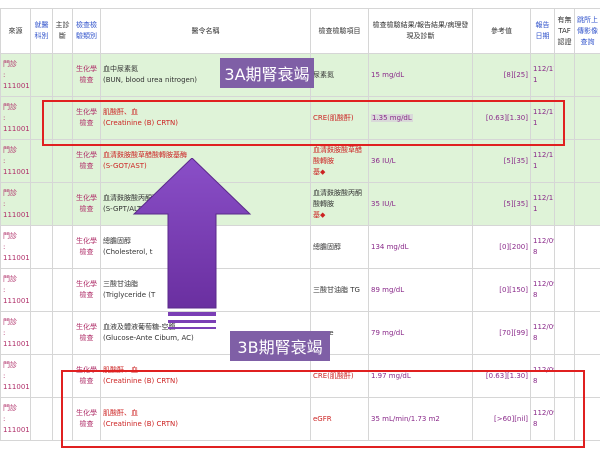  What do you see at coordinates (542, 31) in the screenshot?
I see `col-report-date: 報告日期` at bounding box center [542, 31].